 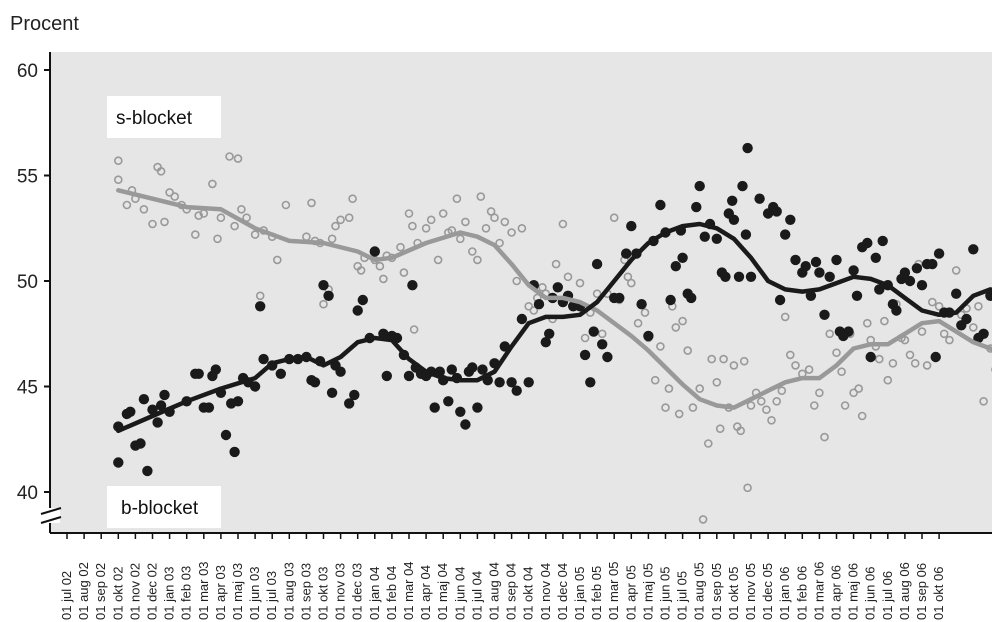 I want to click on x-tick-label: 01 maj 03, so click(x=237, y=591).